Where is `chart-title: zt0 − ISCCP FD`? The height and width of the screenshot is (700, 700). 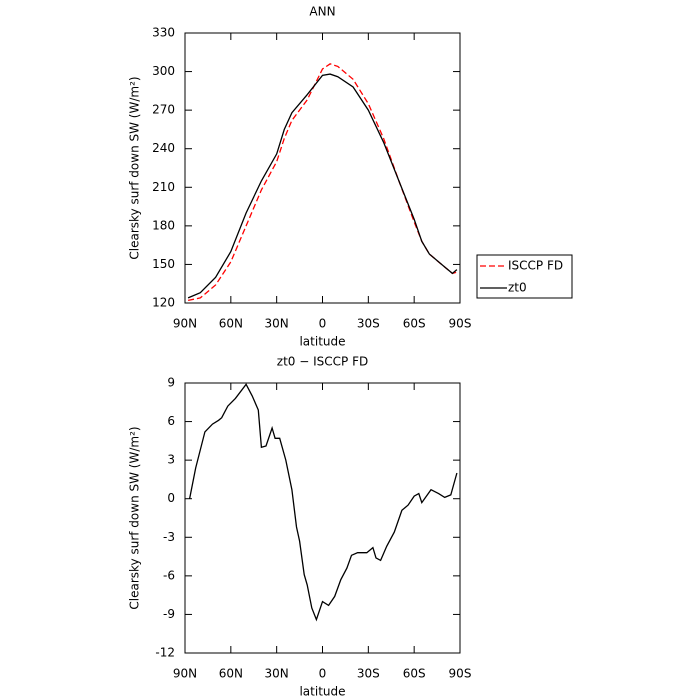 chart-title: zt0 − ISCCP FD is located at coordinates (322, 362).